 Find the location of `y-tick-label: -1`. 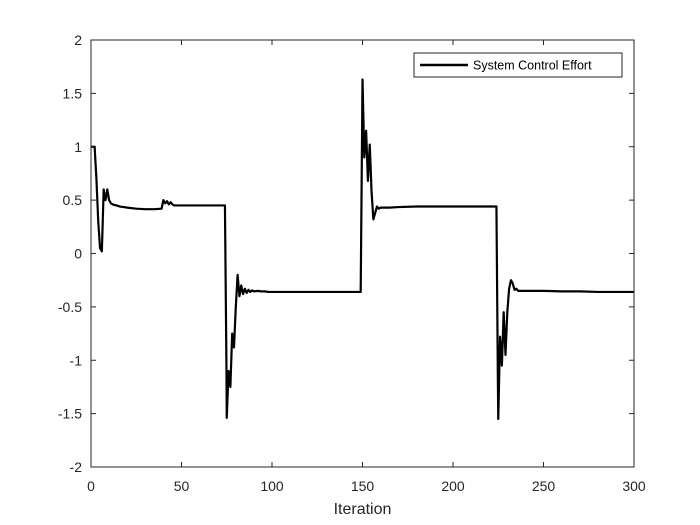

y-tick-label: -1 is located at coordinates (76, 360).